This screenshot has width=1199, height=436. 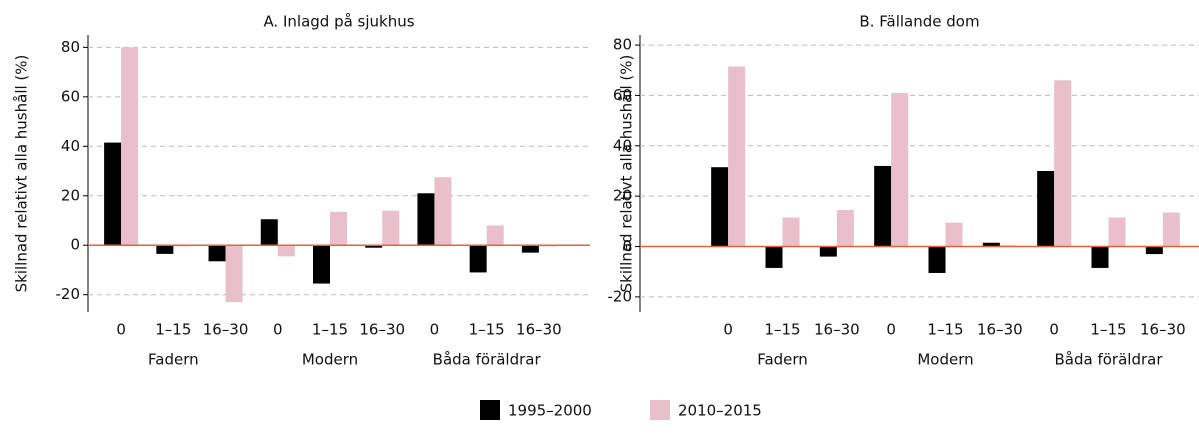 What do you see at coordinates (720, 411) in the screenshot?
I see `legend-label: 2010–2015` at bounding box center [720, 411].